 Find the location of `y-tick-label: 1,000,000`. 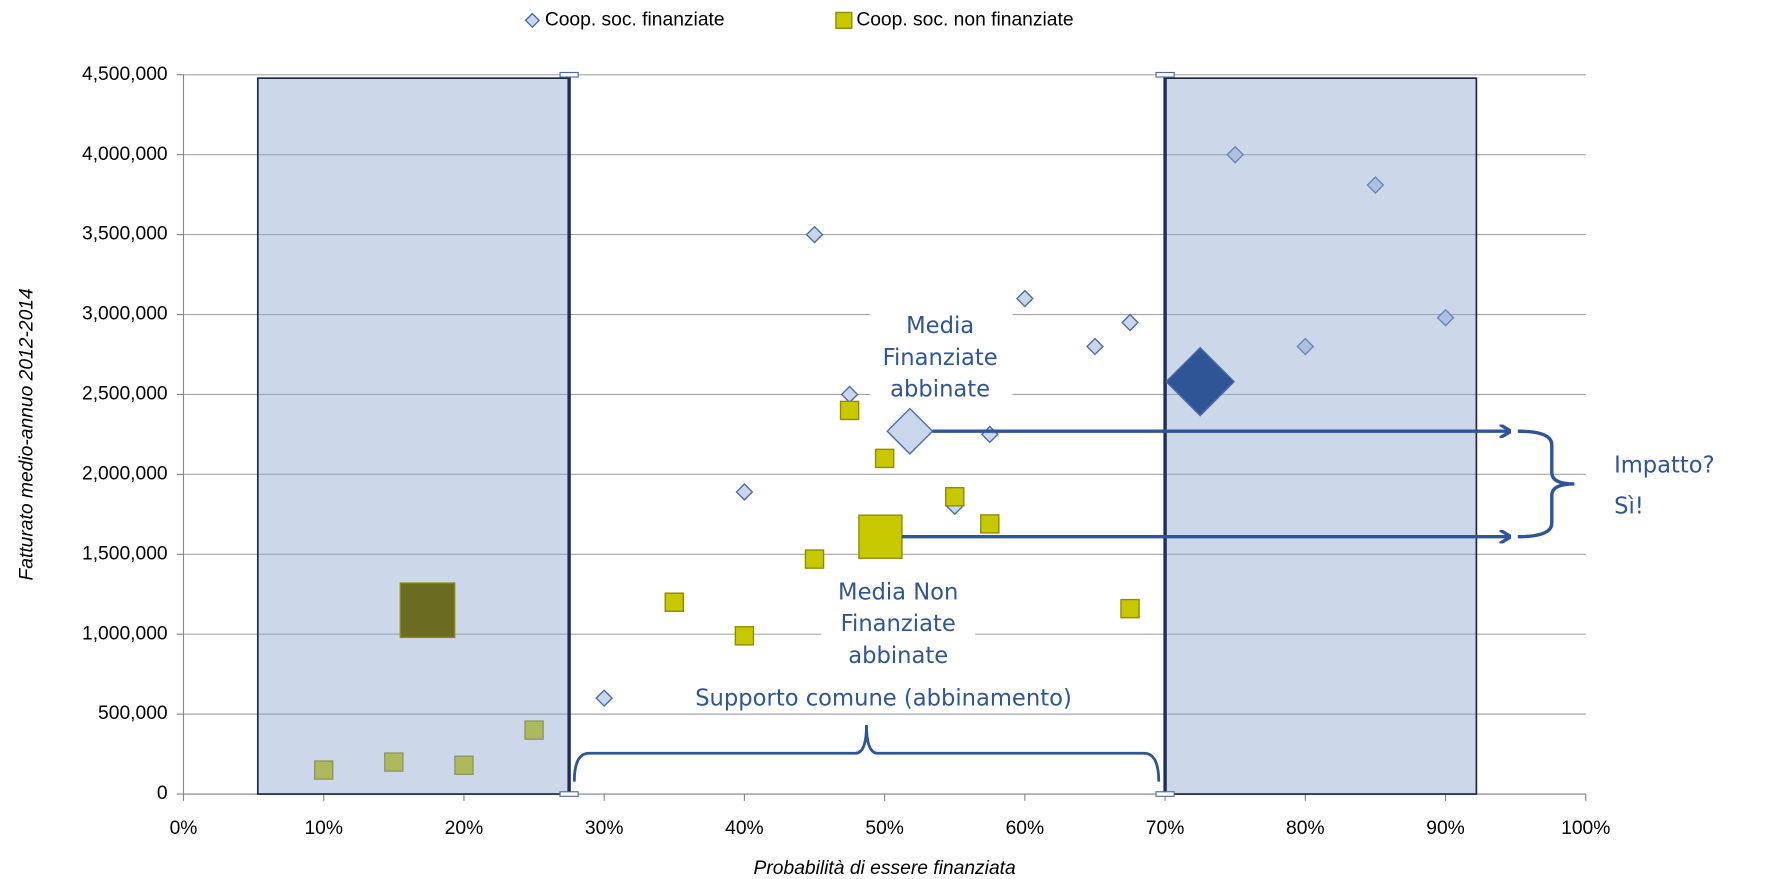

y-tick-label: 1,000,000 is located at coordinates (125, 633).